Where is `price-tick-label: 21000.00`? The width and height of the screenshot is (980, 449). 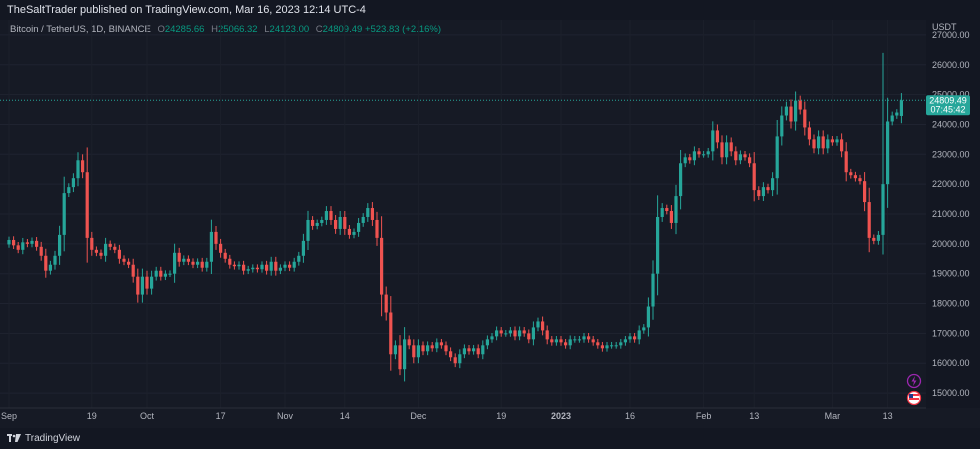 price-tick-label: 21000.00 is located at coordinates (951, 214).